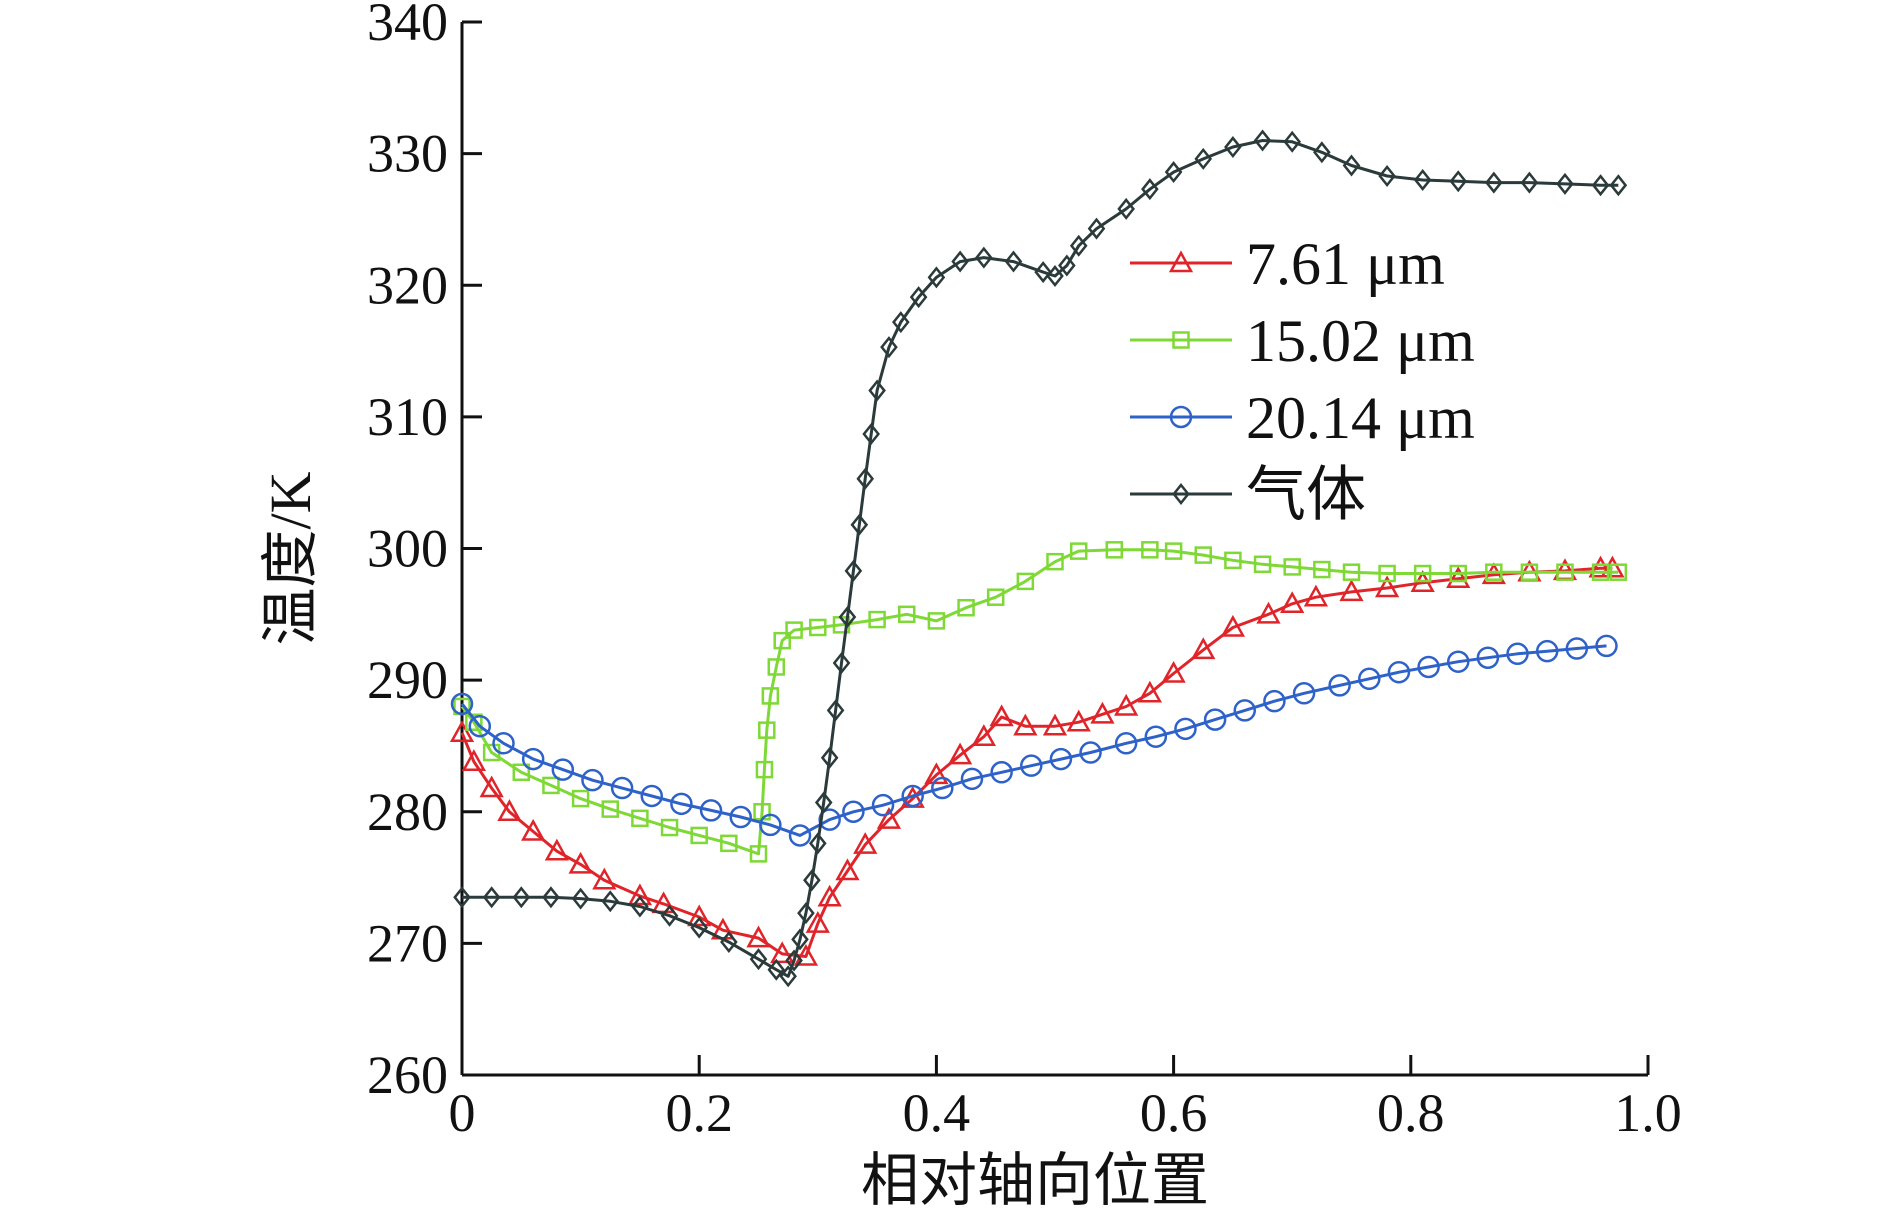 The image size is (1889, 1212). What do you see at coordinates (1035, 1180) in the screenshot?
I see `x-axis-title: 相对轴向位置` at bounding box center [1035, 1180].